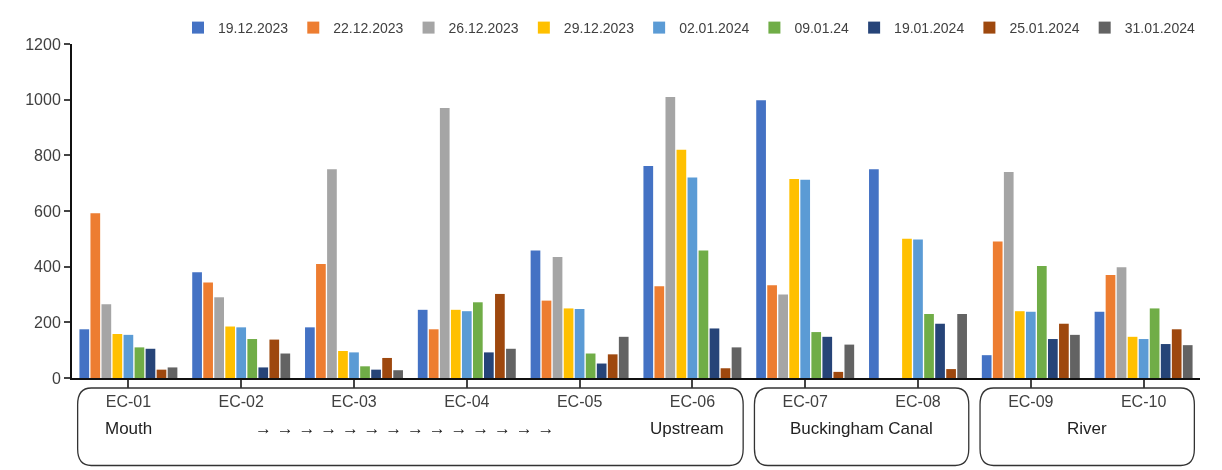  Describe the element at coordinates (47, 211) in the screenshot. I see `y-tick-label: 600` at that location.